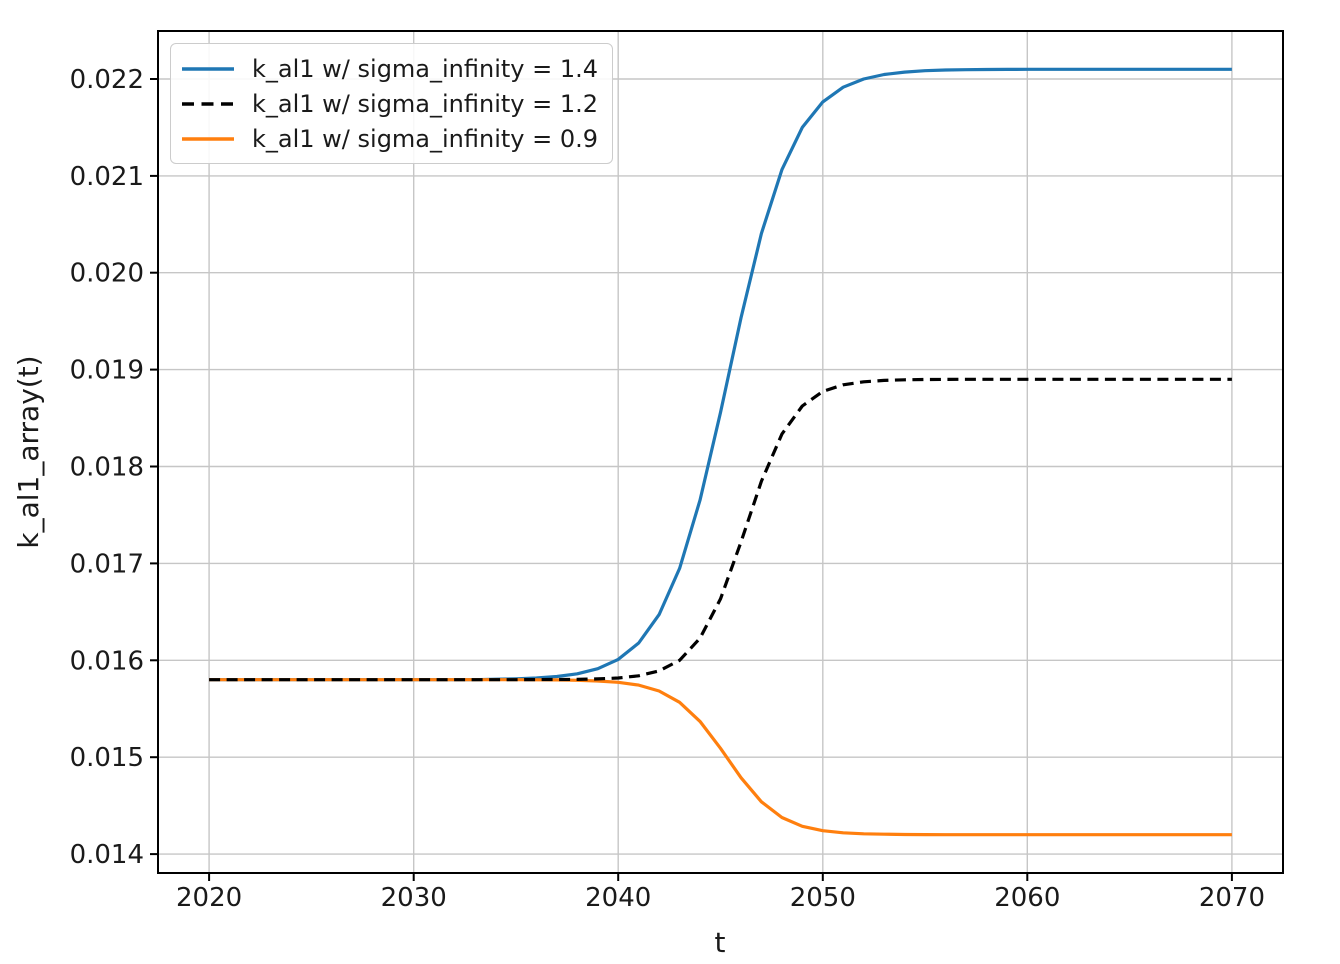 Image resolution: width=1340 pixels, height=964 pixels. I want to click on y-tick-label: 0.015, so click(107, 758).